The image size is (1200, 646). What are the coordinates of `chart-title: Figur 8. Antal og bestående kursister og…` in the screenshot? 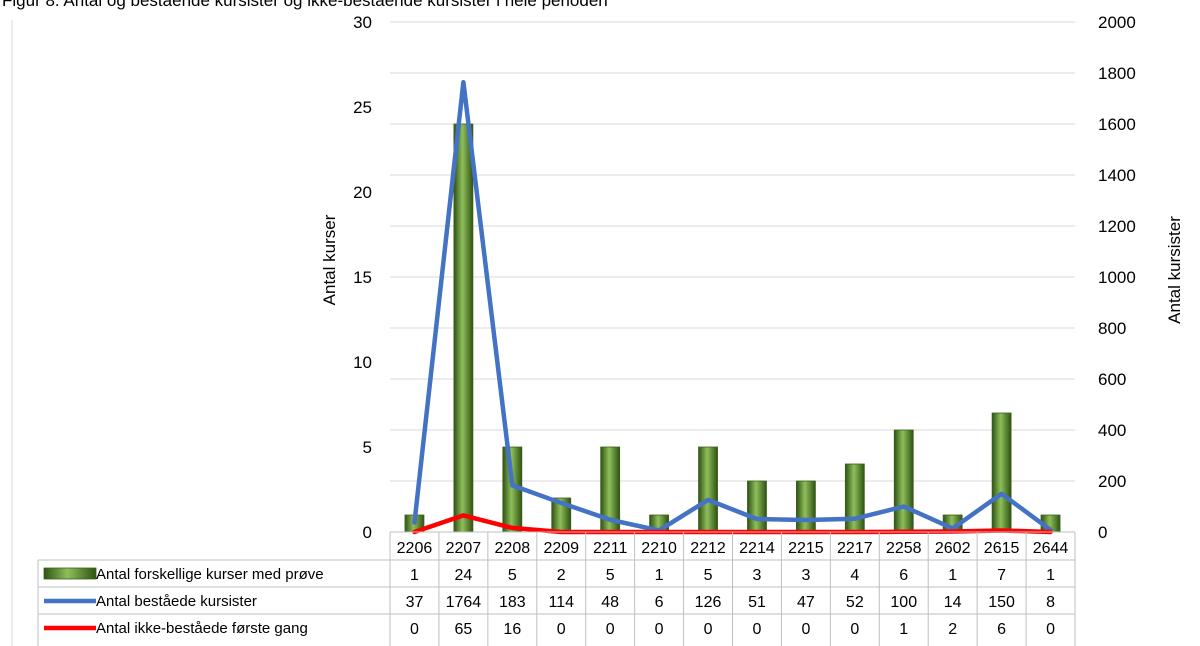 It's located at (305, 5).